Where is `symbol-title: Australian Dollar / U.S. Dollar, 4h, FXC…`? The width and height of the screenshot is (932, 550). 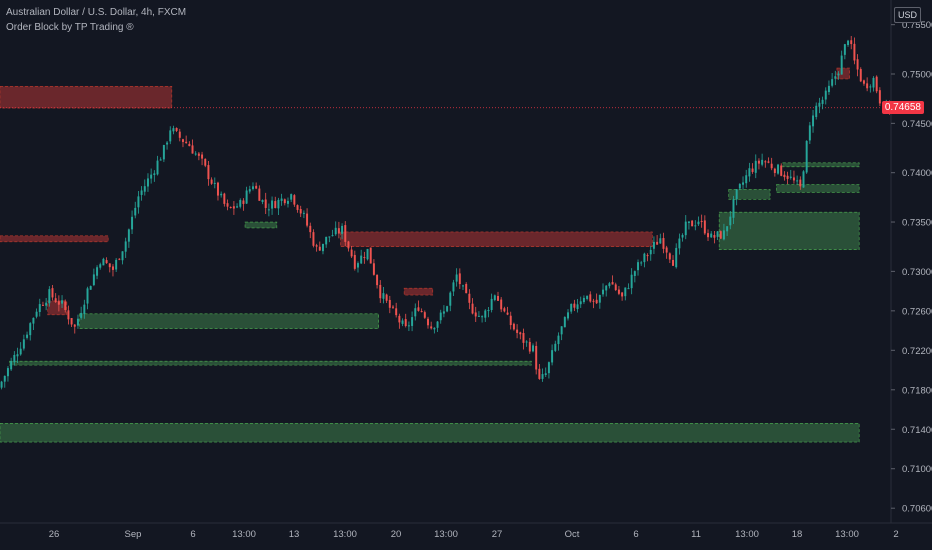 symbol-title: Australian Dollar / U.S. Dollar, 4h, FXC… is located at coordinates (96, 12).